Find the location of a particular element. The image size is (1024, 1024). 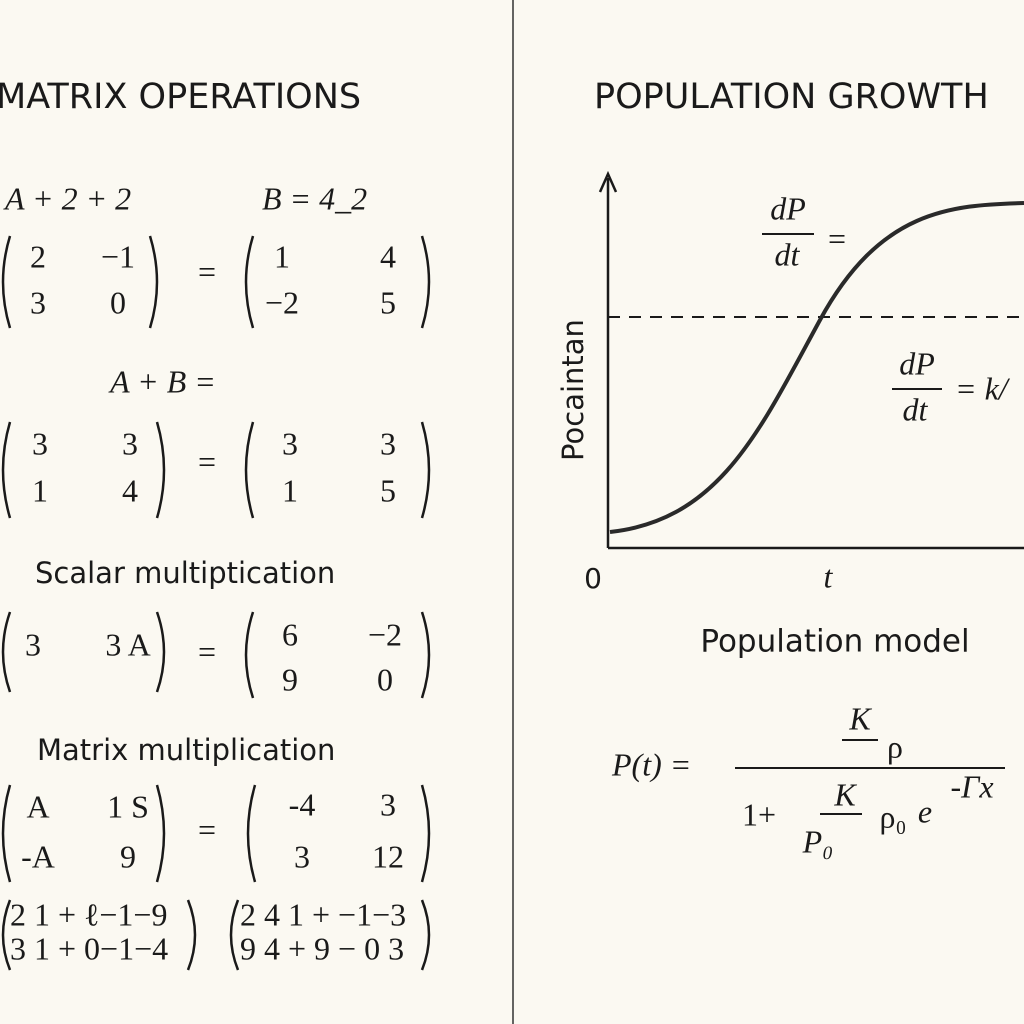

matrix-entry: 9 4 + 9 − 0 3 is located at coordinates (322, 948).